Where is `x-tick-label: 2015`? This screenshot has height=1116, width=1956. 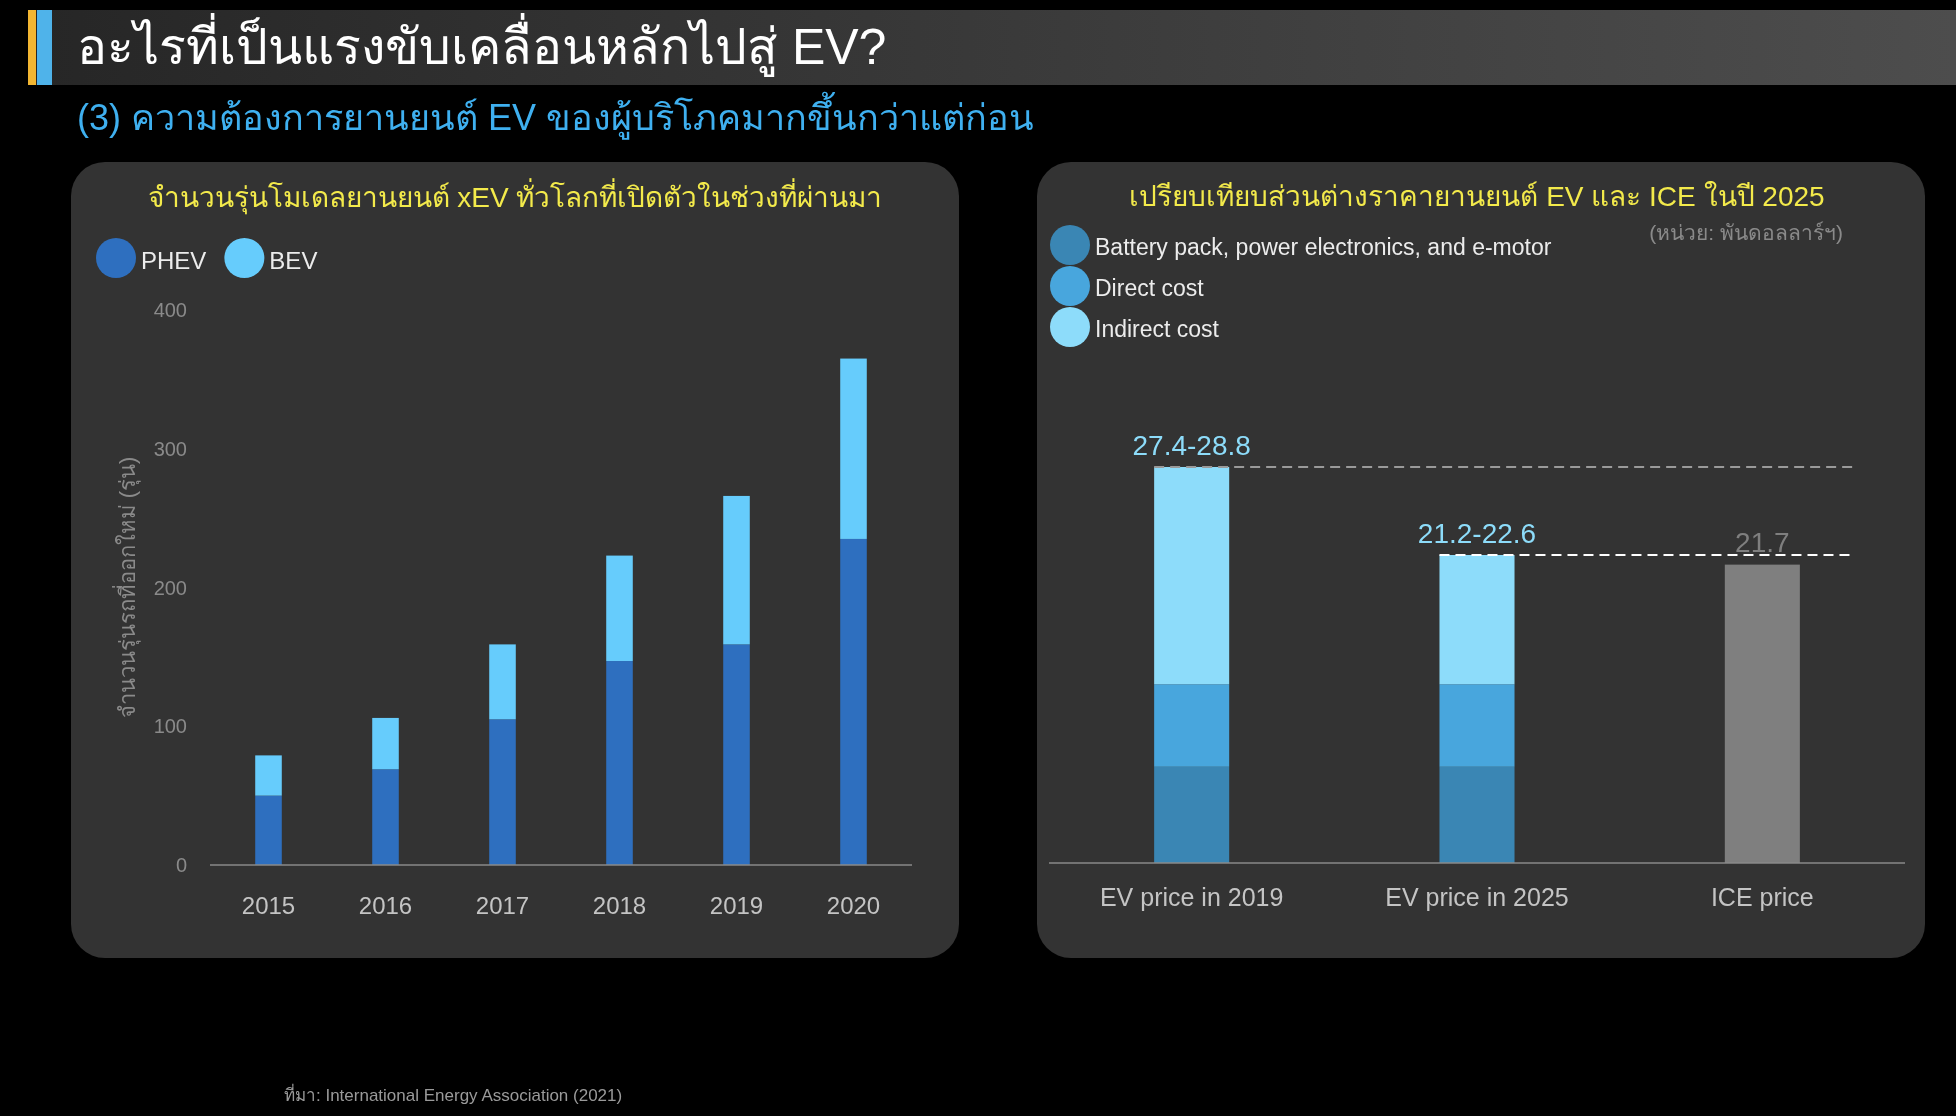 x-tick-label: 2015 is located at coordinates (268, 905).